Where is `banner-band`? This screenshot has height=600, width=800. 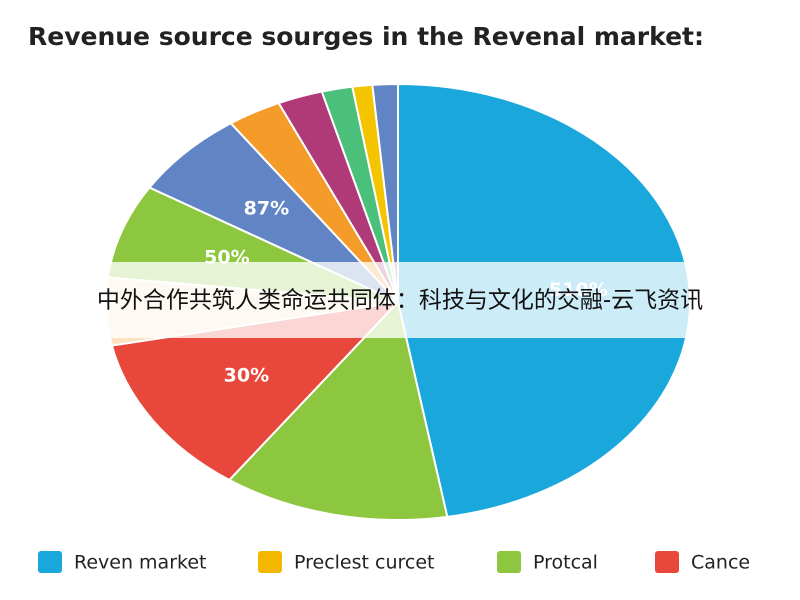 banner-band is located at coordinates (400, 300).